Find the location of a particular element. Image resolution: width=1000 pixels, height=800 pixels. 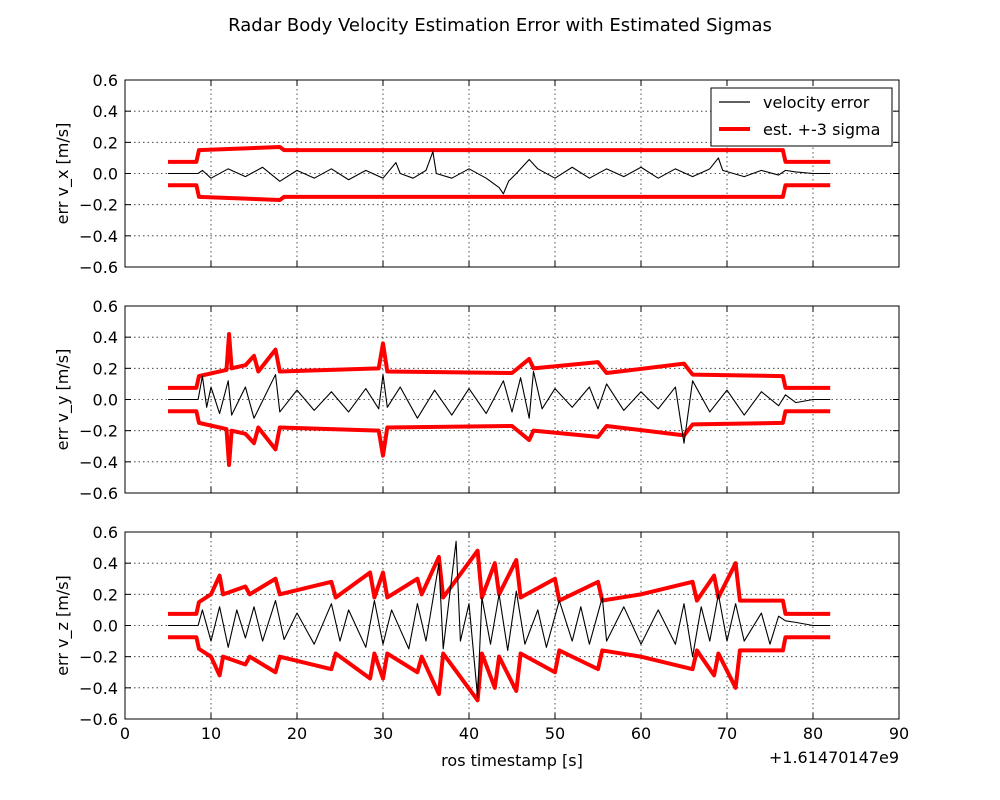

legend: velocity error est. +-3 sigma is located at coordinates (801, 117).